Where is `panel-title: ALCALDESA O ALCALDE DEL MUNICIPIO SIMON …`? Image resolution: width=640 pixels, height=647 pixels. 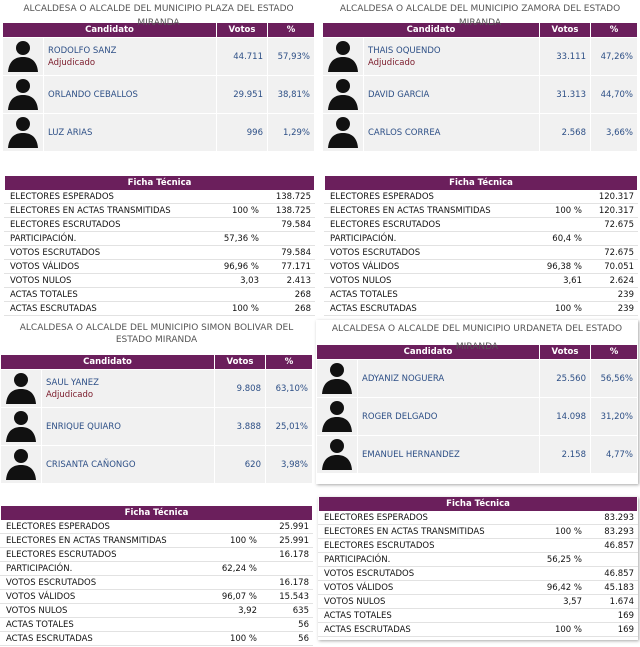 panel-title: ALCALDESA O ALCALDE DEL MUNICIPIO SIMON … is located at coordinates (156, 337).